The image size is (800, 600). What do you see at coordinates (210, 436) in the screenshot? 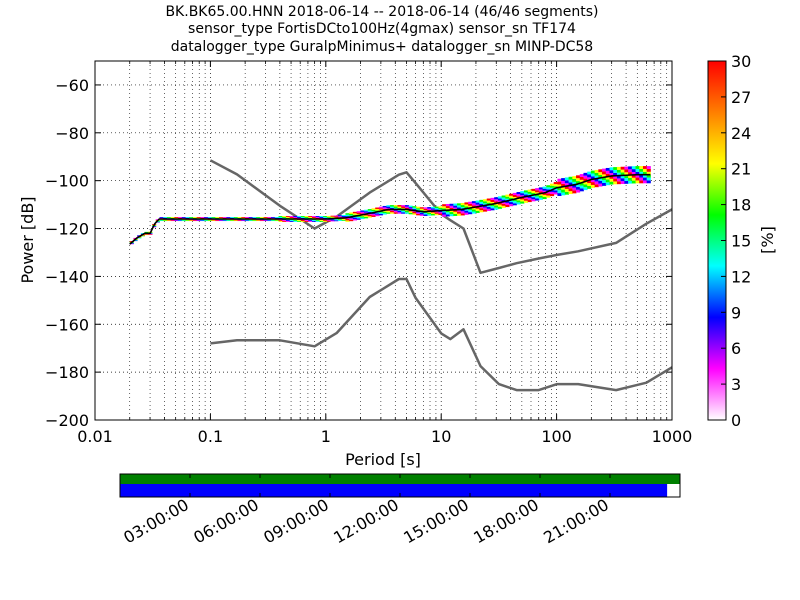
I see `x-tick-label: 0.1` at bounding box center [210, 436].